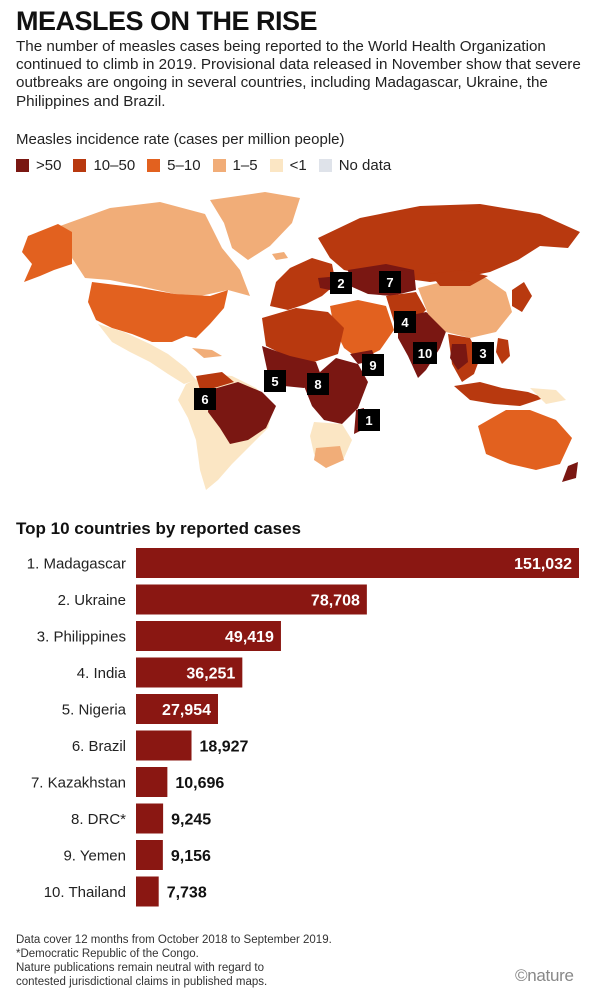 The height and width of the screenshot is (996, 600). Describe the element at coordinates (47, 253) in the screenshot. I see `map-region-alaska` at that location.